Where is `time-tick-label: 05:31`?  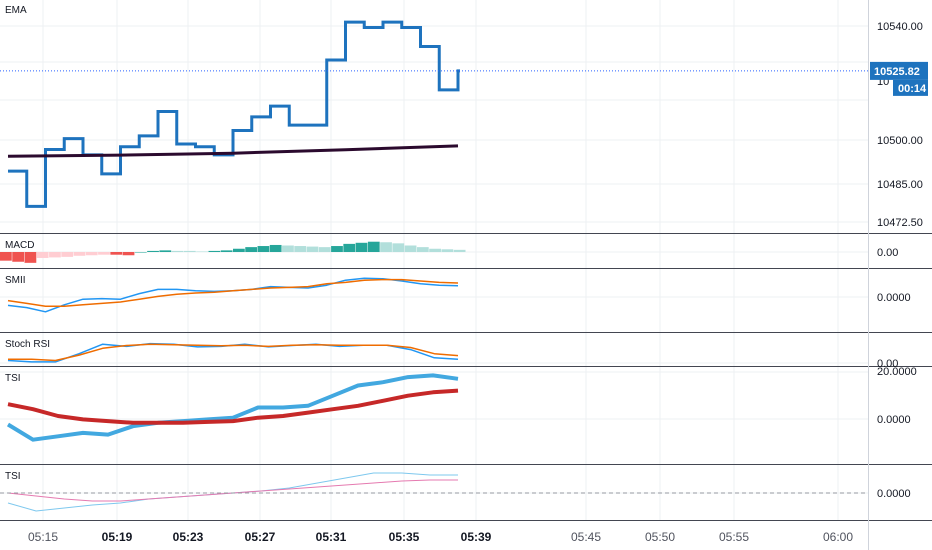 time-tick-label: 05:31 is located at coordinates (331, 537).